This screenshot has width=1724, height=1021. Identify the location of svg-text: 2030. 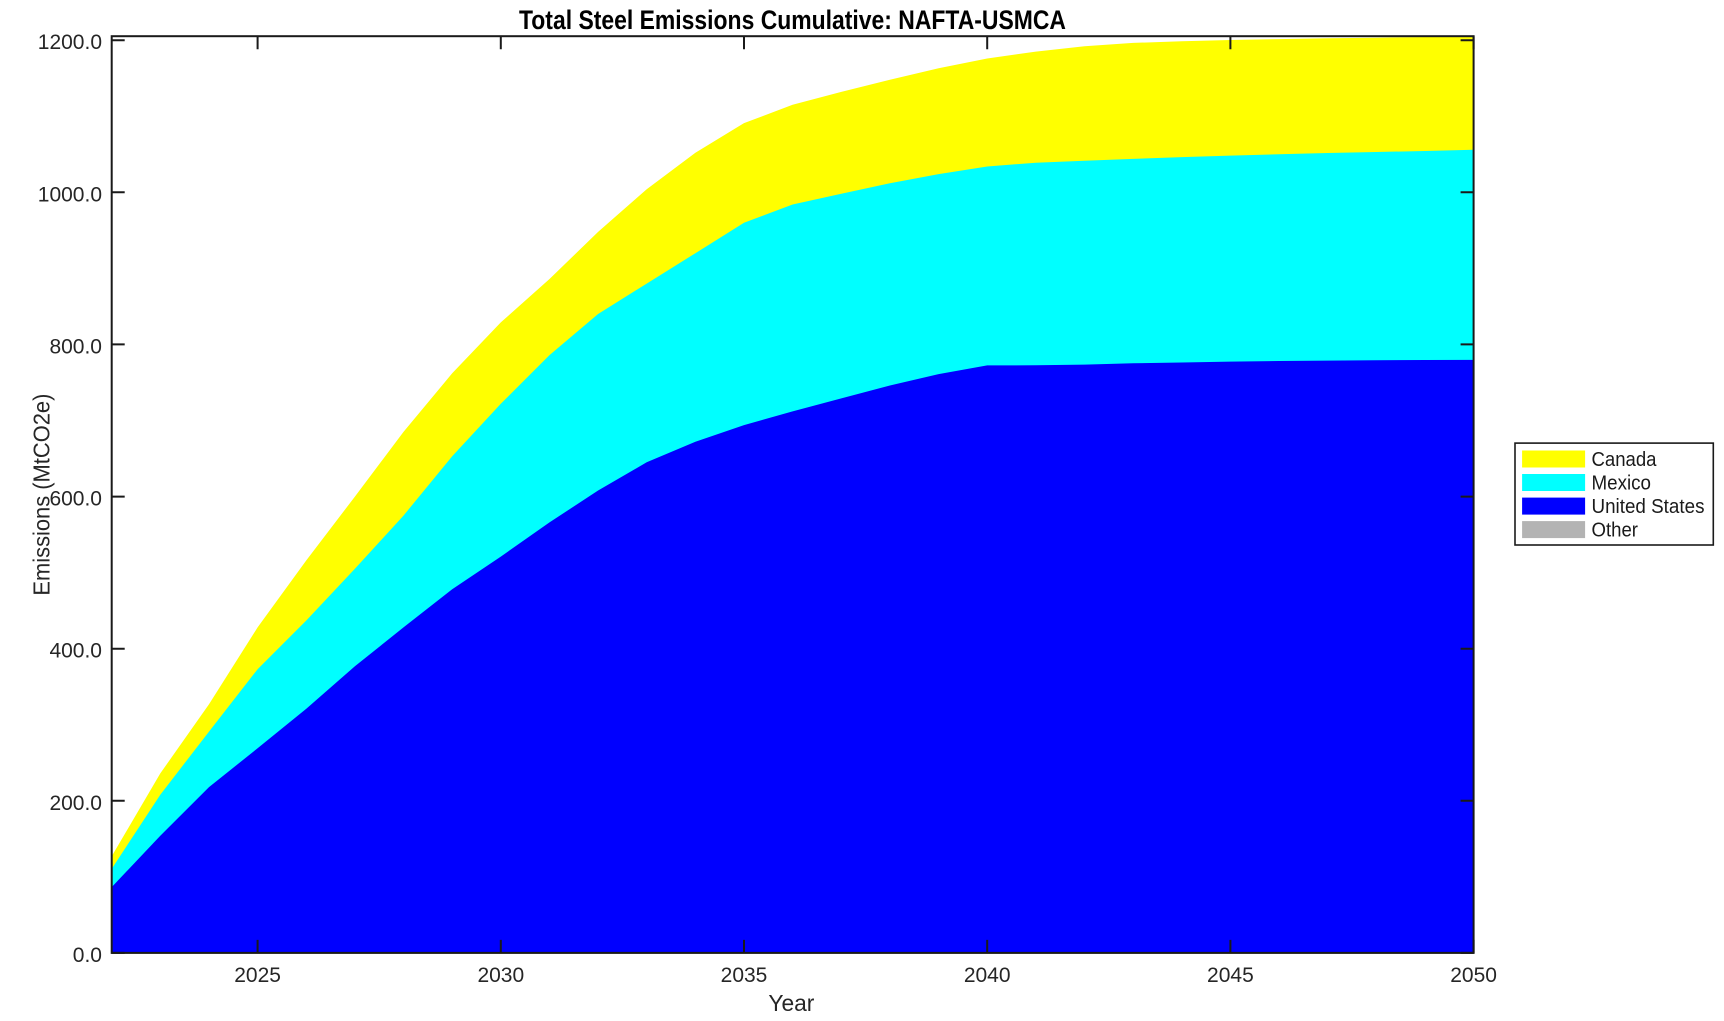
(500, 975).